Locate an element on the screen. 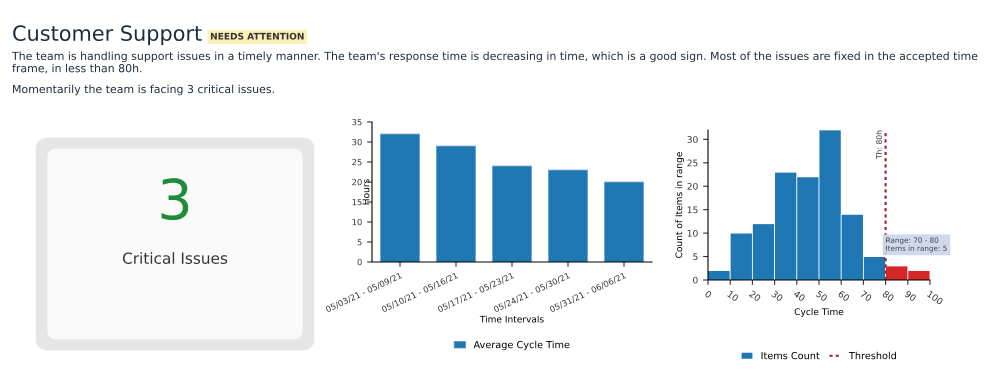 The image size is (998, 379). x-tick-label: 30 is located at coordinates (777, 296).